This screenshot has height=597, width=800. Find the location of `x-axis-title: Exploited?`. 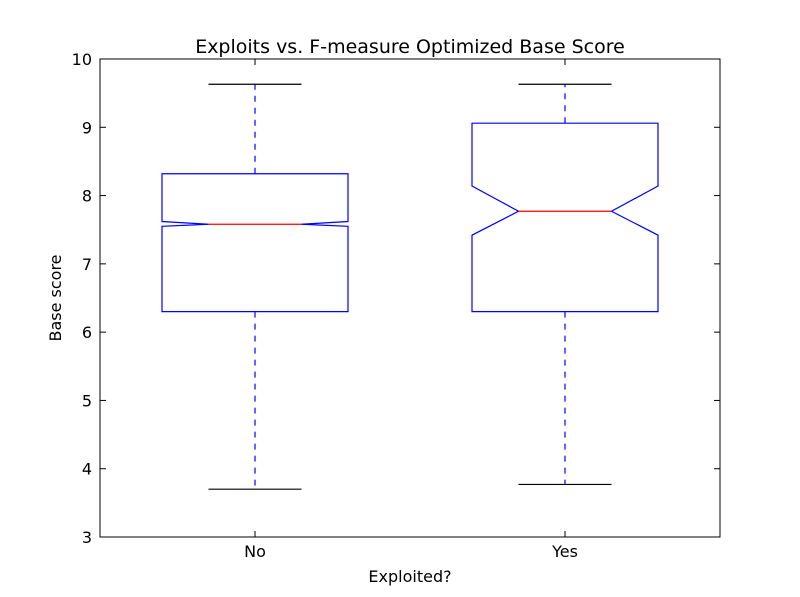

x-axis-title: Exploited? is located at coordinates (409, 576).